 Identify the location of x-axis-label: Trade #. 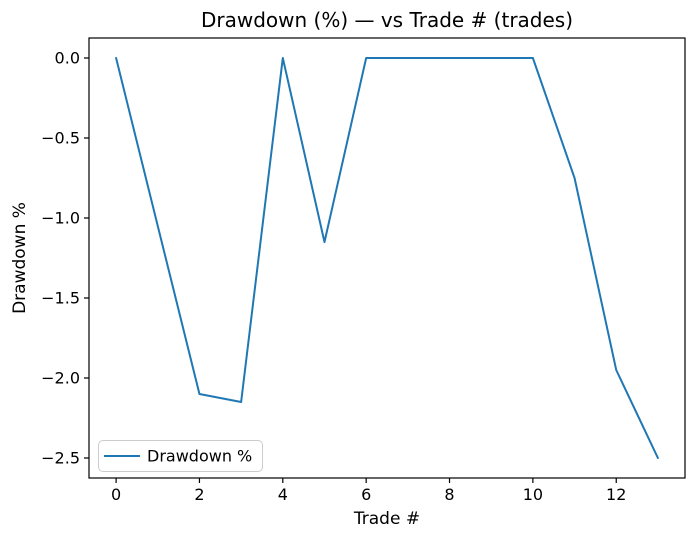
(386, 519).